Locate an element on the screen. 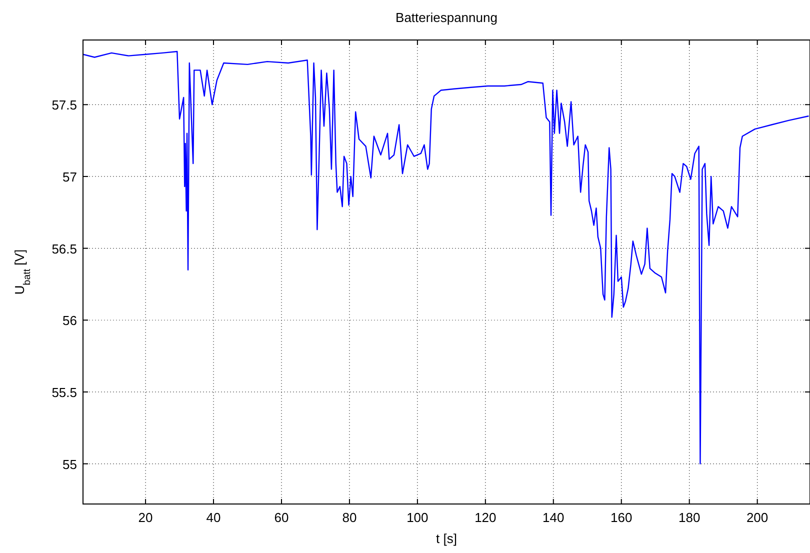 Image resolution: width=810 pixels, height=553 pixels. y-tick-label: 55.5 is located at coordinates (64, 392).